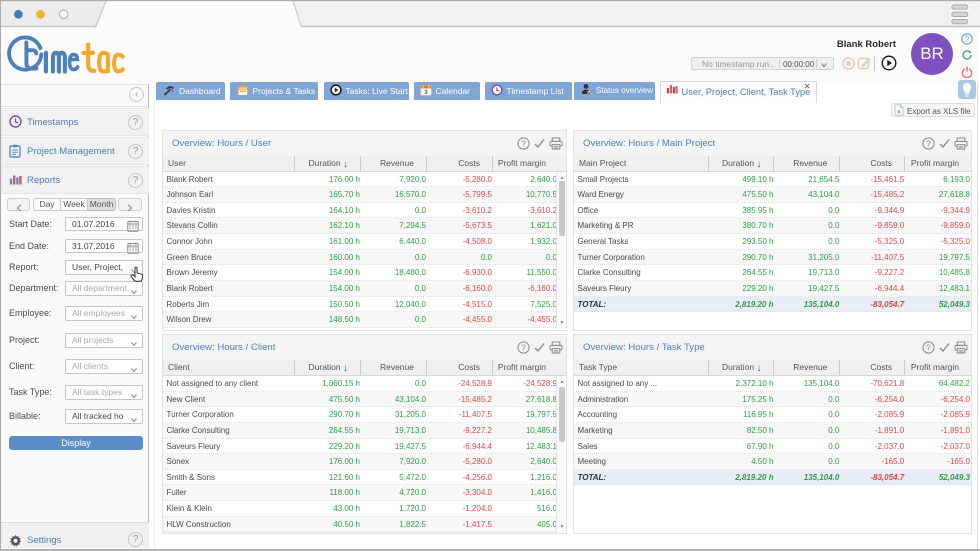 Image resolution: width=980 pixels, height=551 pixels. I want to click on svg-text: 3, so click(426, 92).